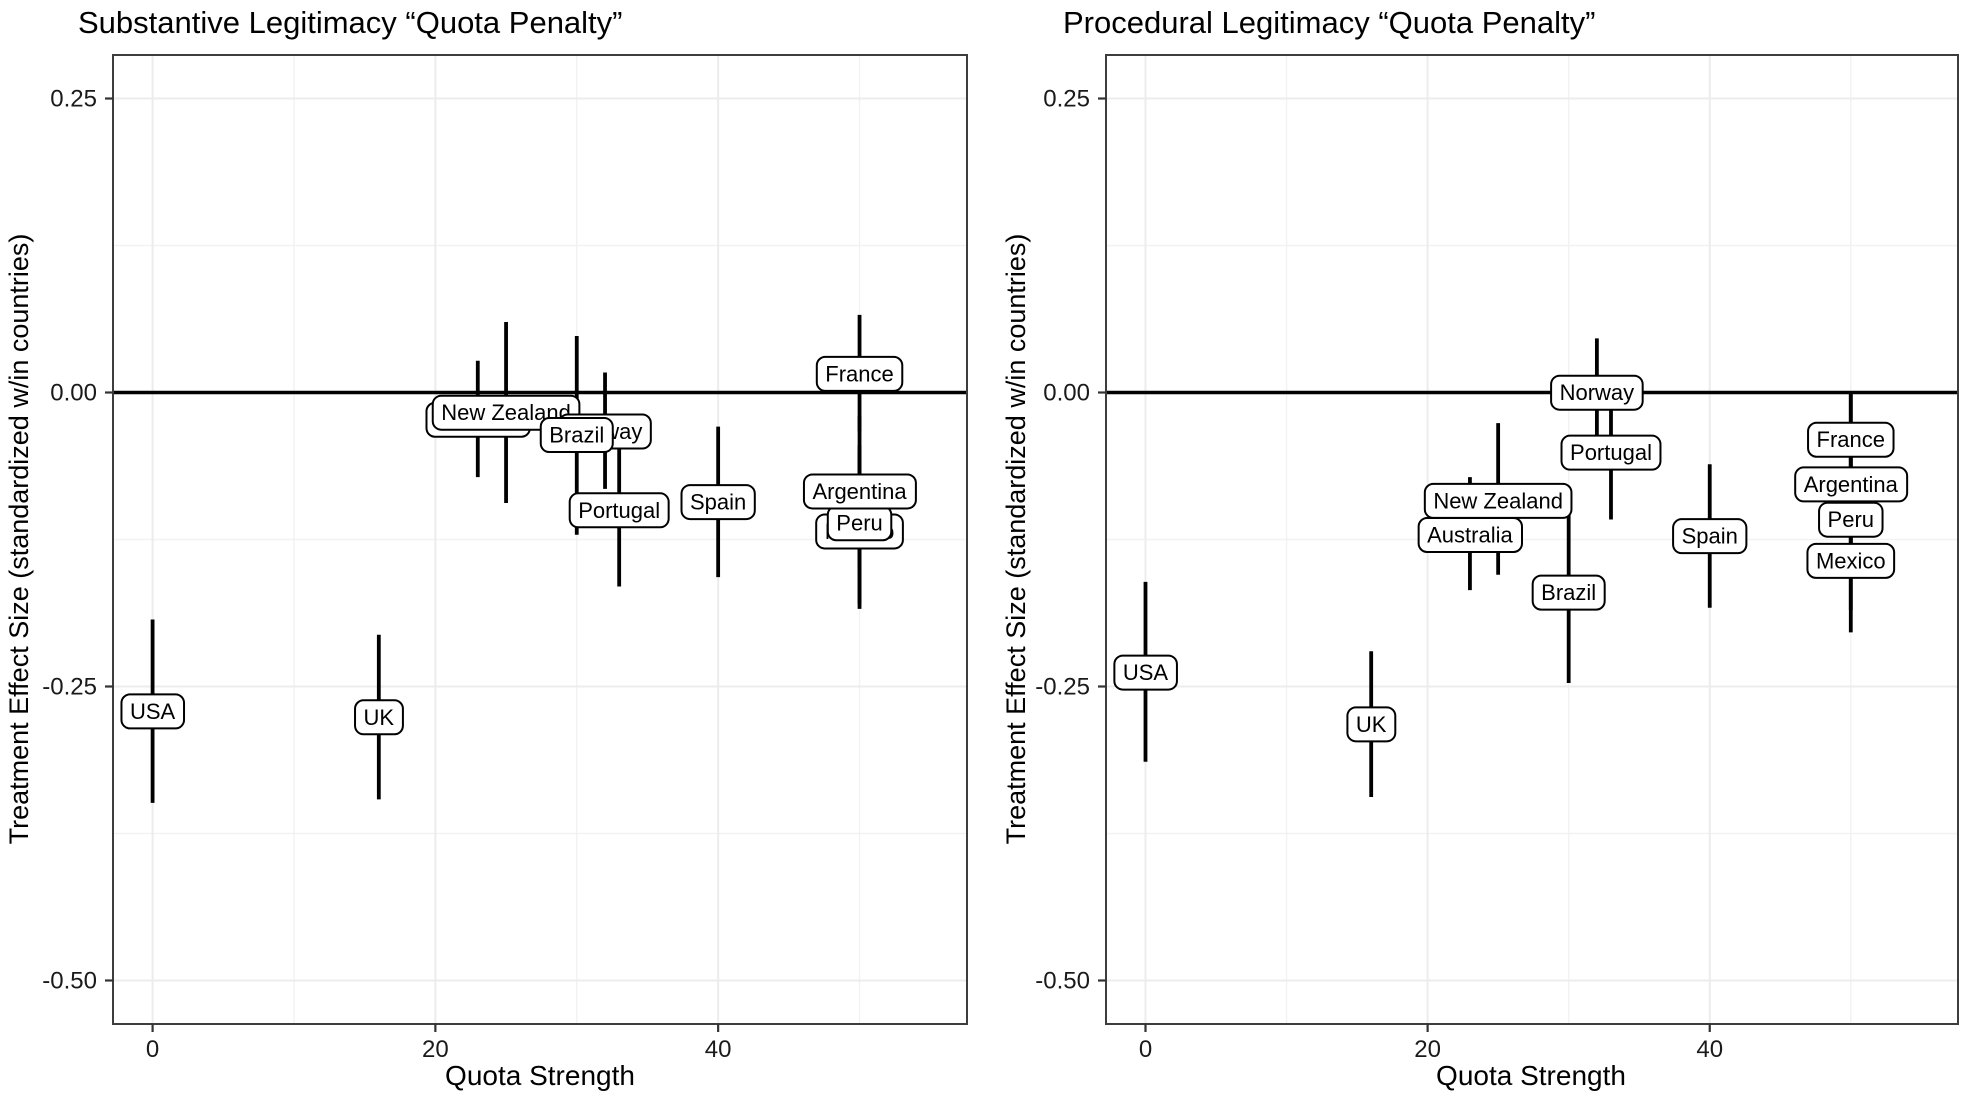 This screenshot has height=1103, width=1961. I want to click on country-label-mexico: Mexico, so click(1851, 560).